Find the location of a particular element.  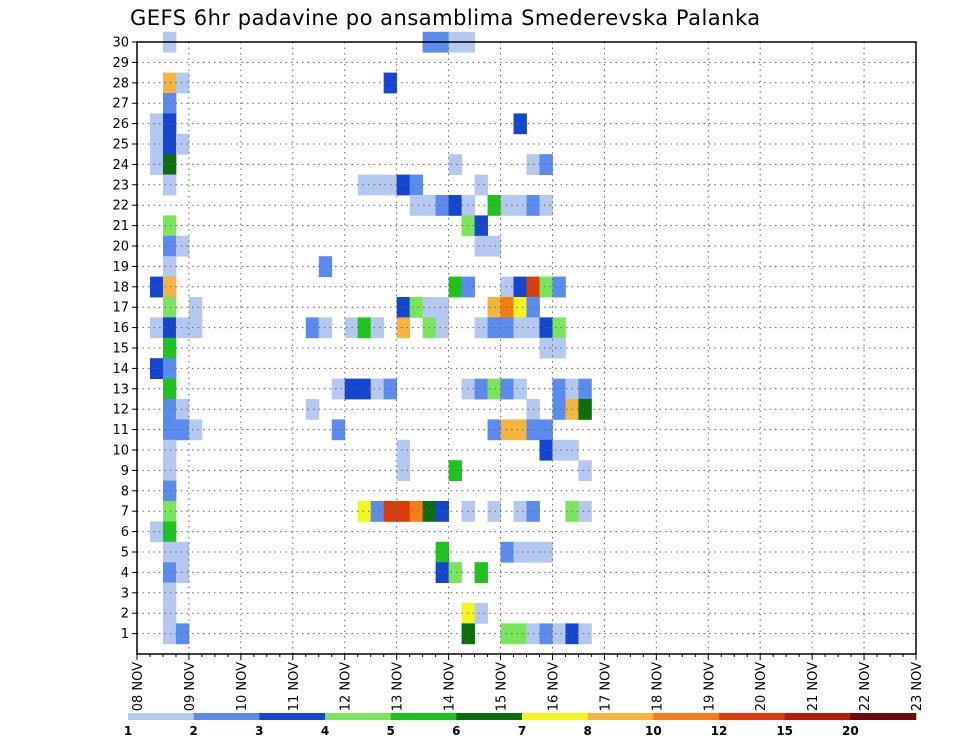

y-tick-label: 6 is located at coordinates (125, 532).